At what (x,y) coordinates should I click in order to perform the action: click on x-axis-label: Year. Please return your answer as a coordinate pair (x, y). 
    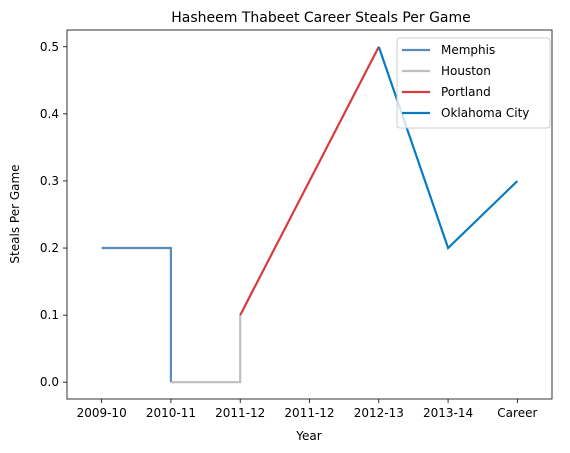
    Looking at the image, I should click on (308, 436).